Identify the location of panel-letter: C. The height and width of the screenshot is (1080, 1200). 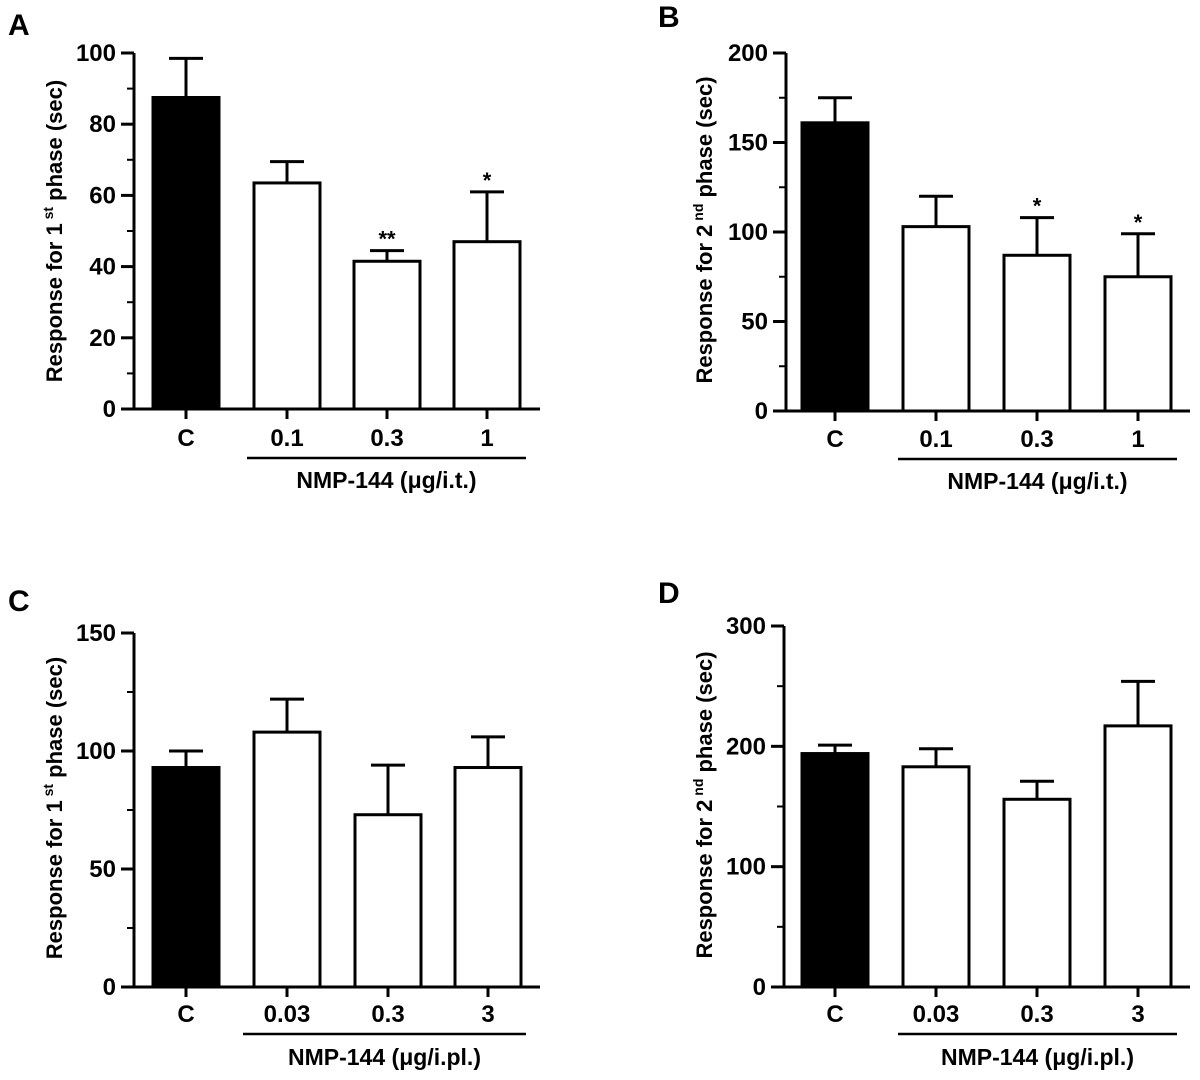
(19, 601).